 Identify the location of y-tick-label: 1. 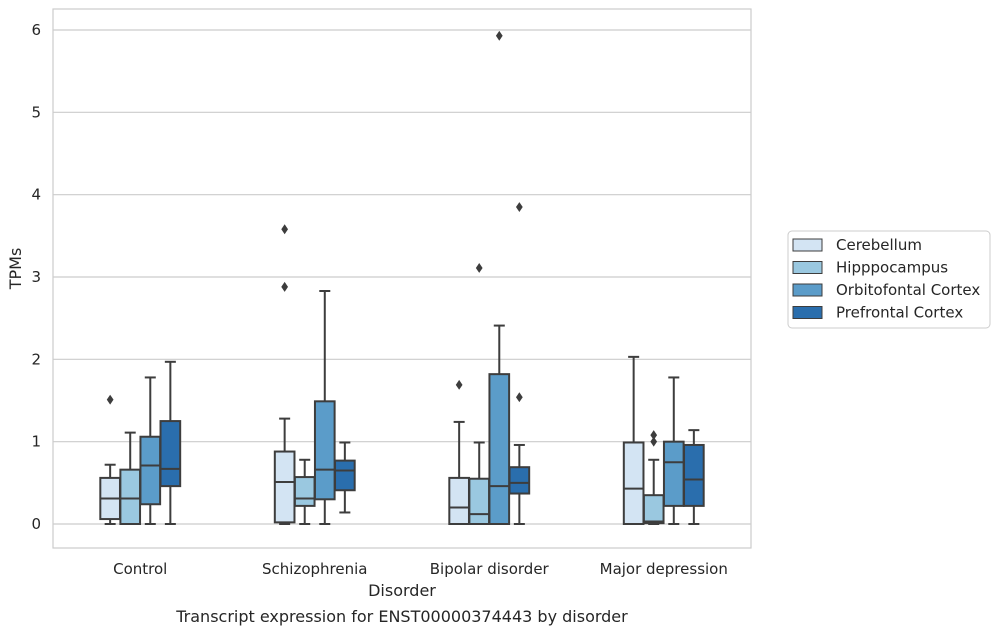
(36, 442).